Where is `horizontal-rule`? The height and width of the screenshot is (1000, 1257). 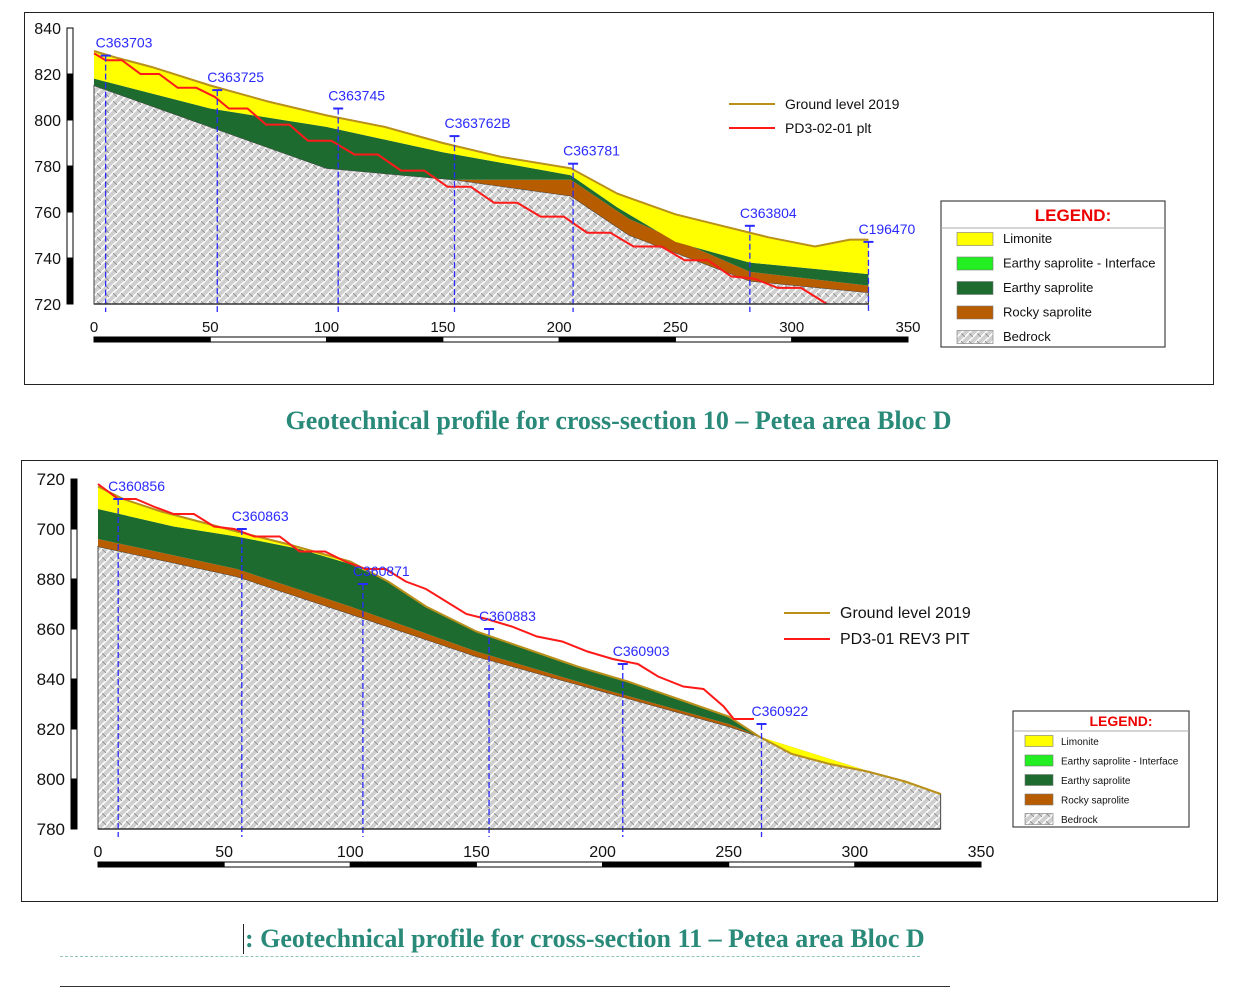 horizontal-rule is located at coordinates (505, 986).